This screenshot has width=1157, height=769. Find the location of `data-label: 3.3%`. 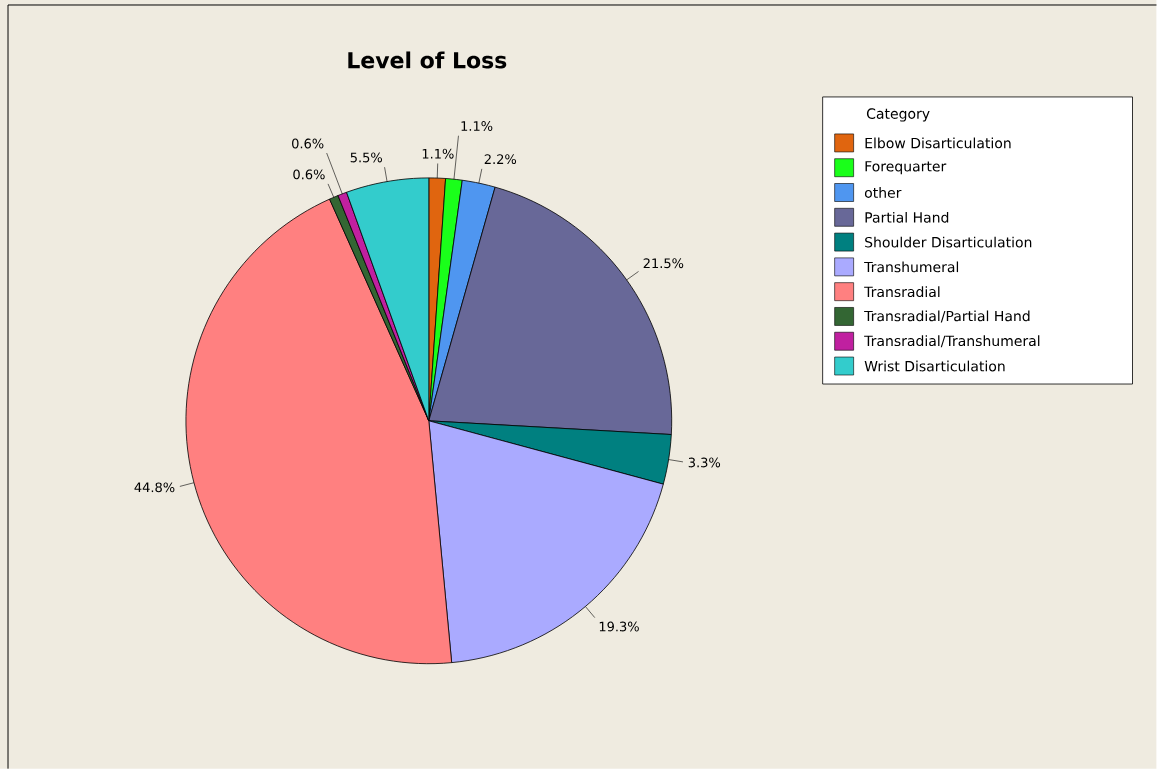

data-label: 3.3% is located at coordinates (704, 462).